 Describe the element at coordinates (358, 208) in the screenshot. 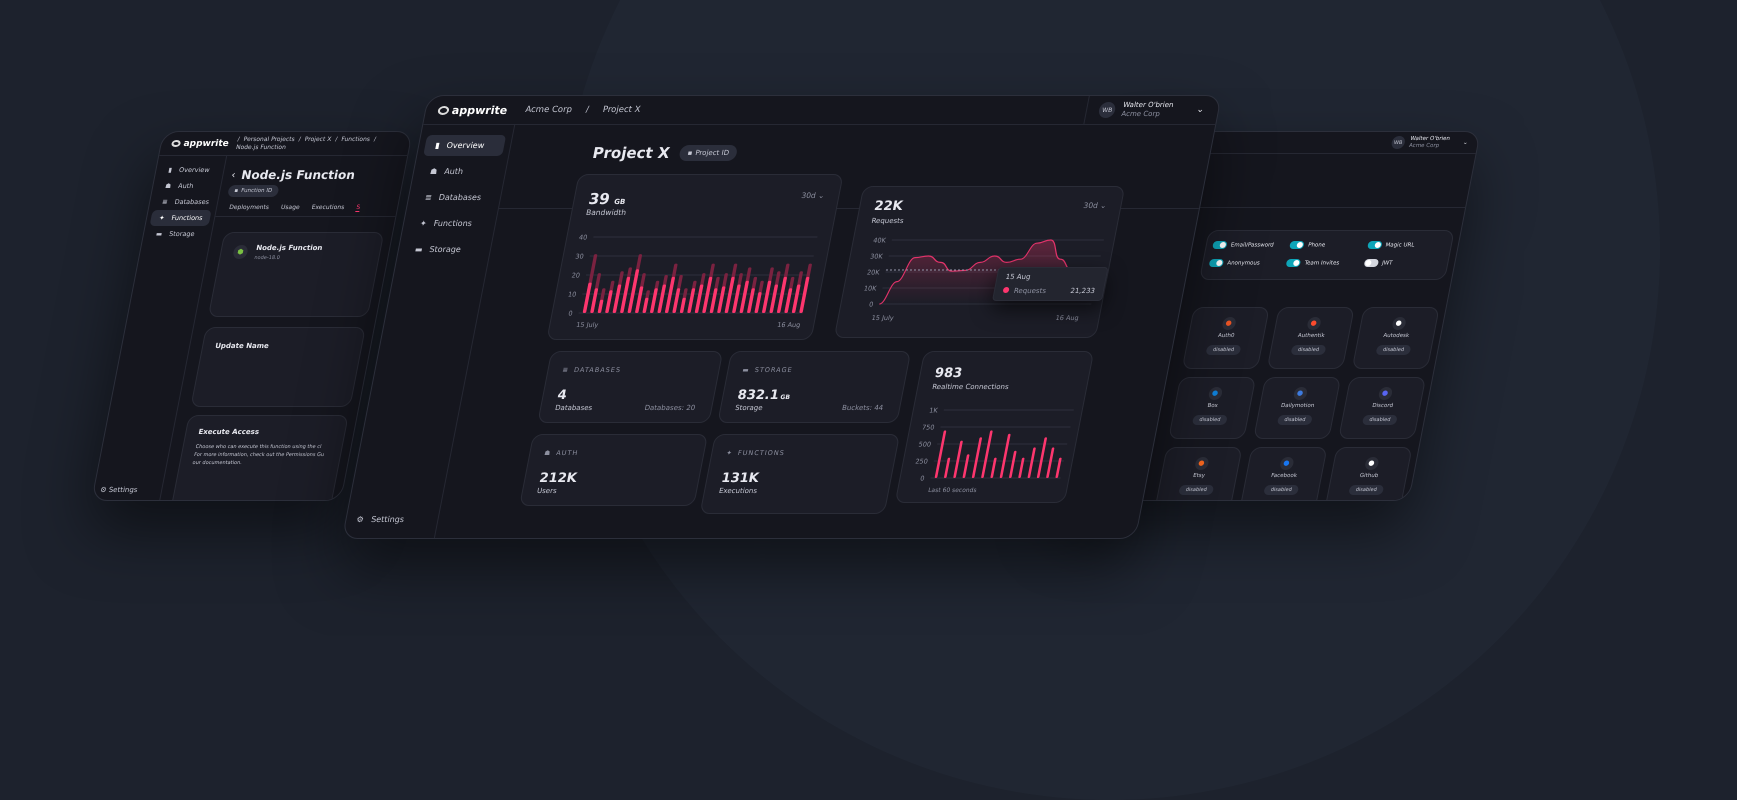

I see `tab-s: S` at that location.